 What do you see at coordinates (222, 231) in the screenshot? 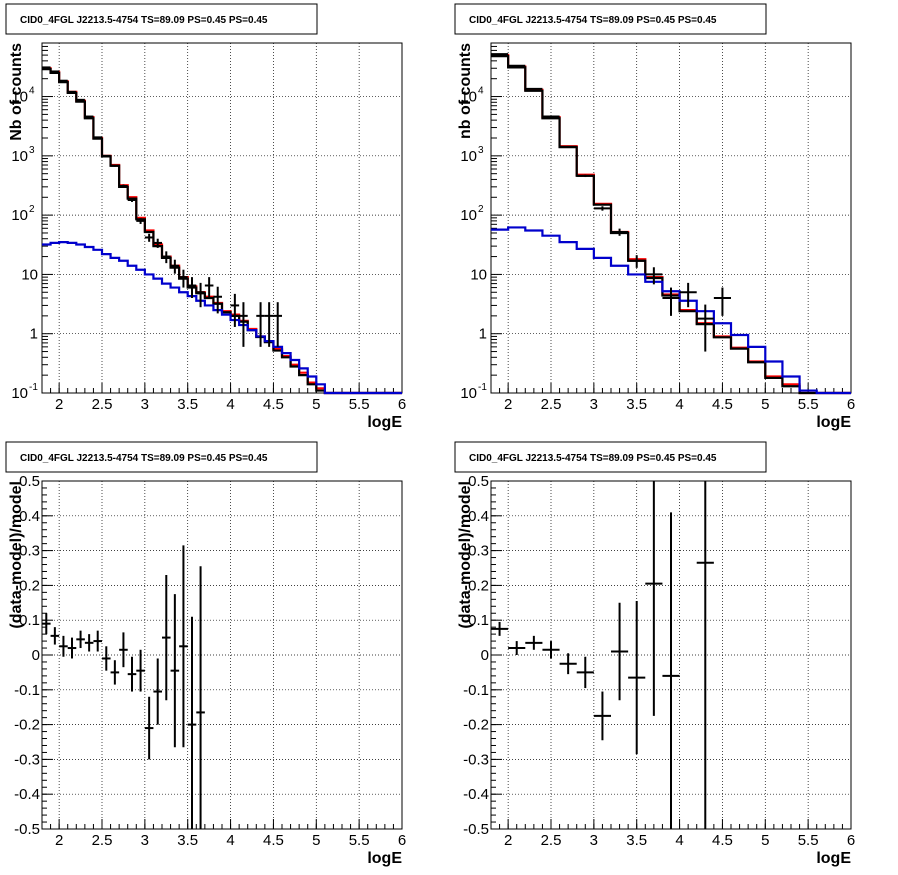
I see `series-black-step-line` at bounding box center [222, 231].